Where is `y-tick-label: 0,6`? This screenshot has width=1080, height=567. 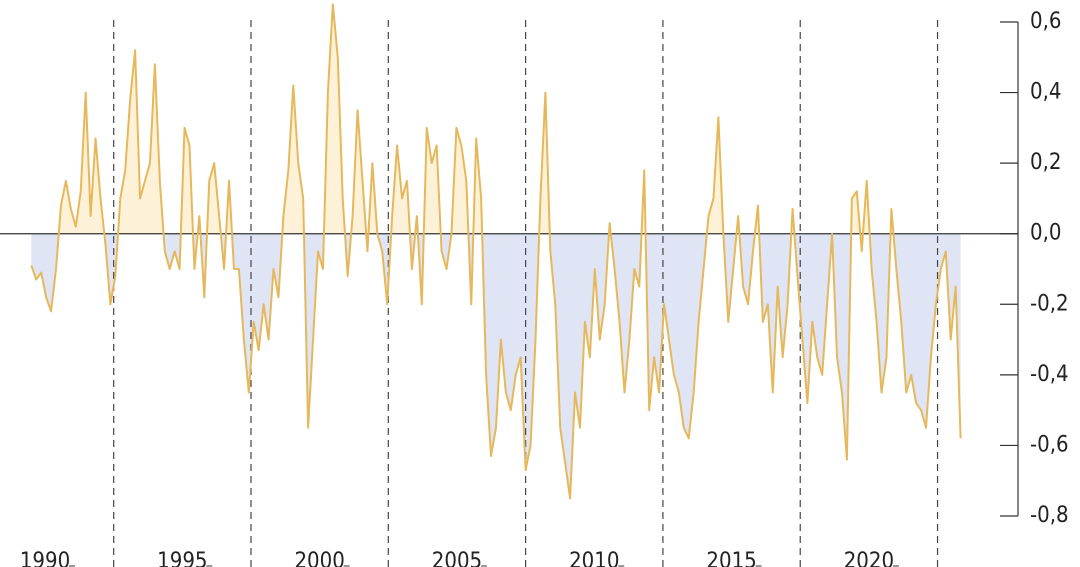
y-tick-label: 0,6 is located at coordinates (1045, 21).